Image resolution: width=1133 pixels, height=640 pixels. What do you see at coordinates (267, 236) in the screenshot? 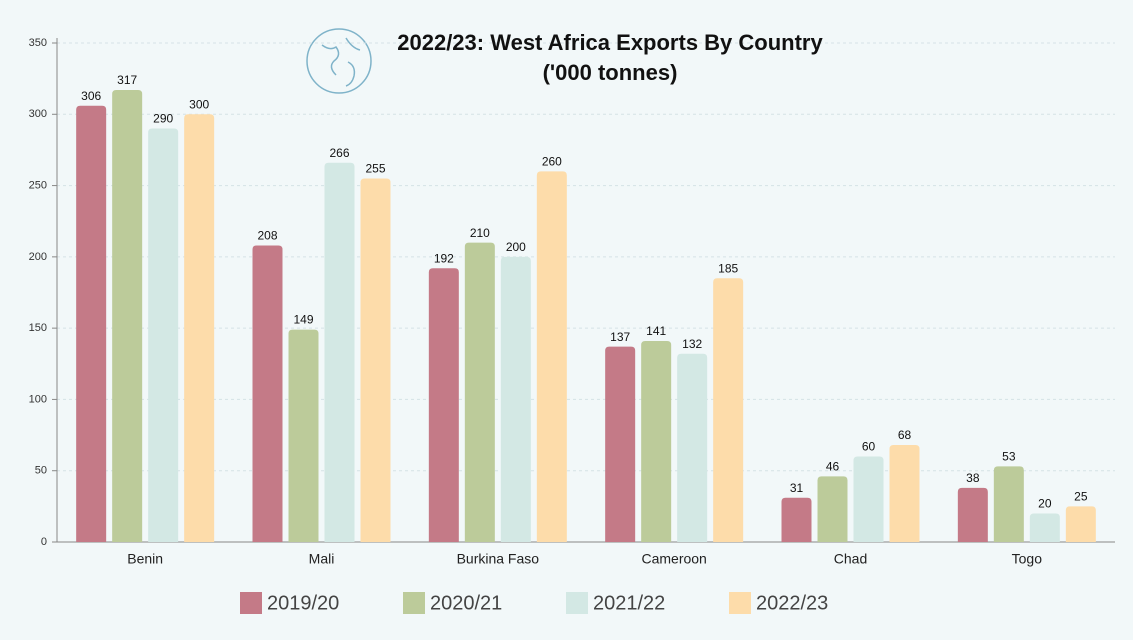
I see `value-label: 208` at bounding box center [267, 236].